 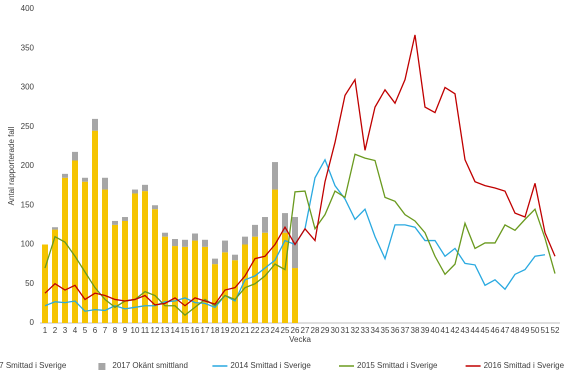 I want to click on x-tick-label: 14, so click(x=175, y=330).